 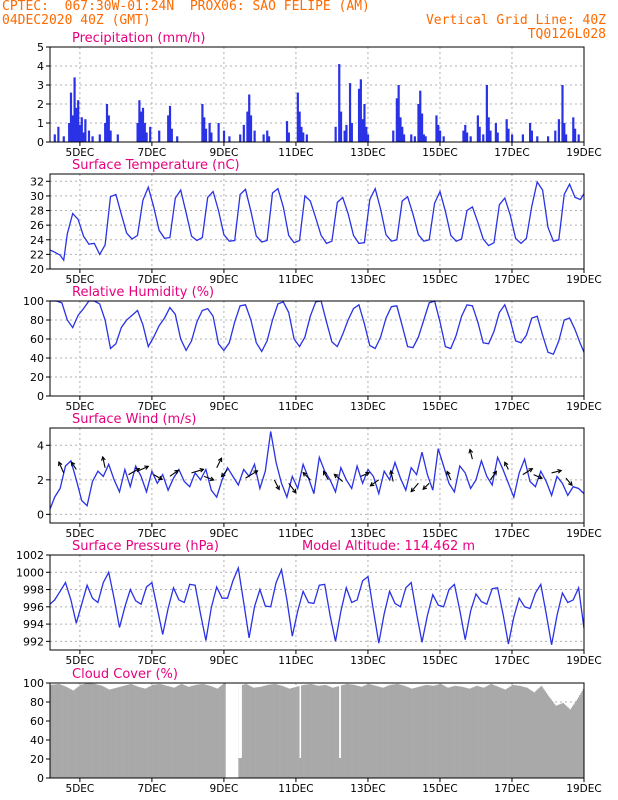 I want to click on header-date: 04DEC2020 40Z (GMT), so click(x=76, y=20).